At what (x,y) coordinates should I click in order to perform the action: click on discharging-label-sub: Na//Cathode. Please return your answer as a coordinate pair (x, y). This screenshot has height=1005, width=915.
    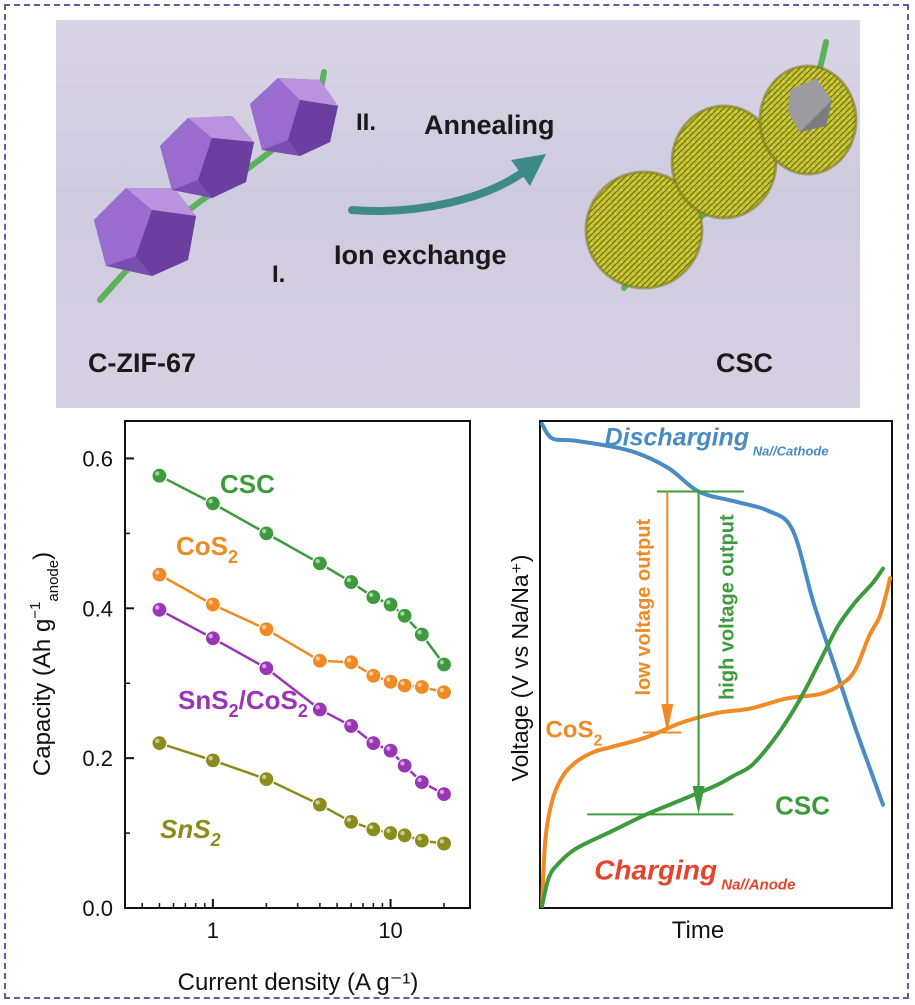
    Looking at the image, I should click on (788, 451).